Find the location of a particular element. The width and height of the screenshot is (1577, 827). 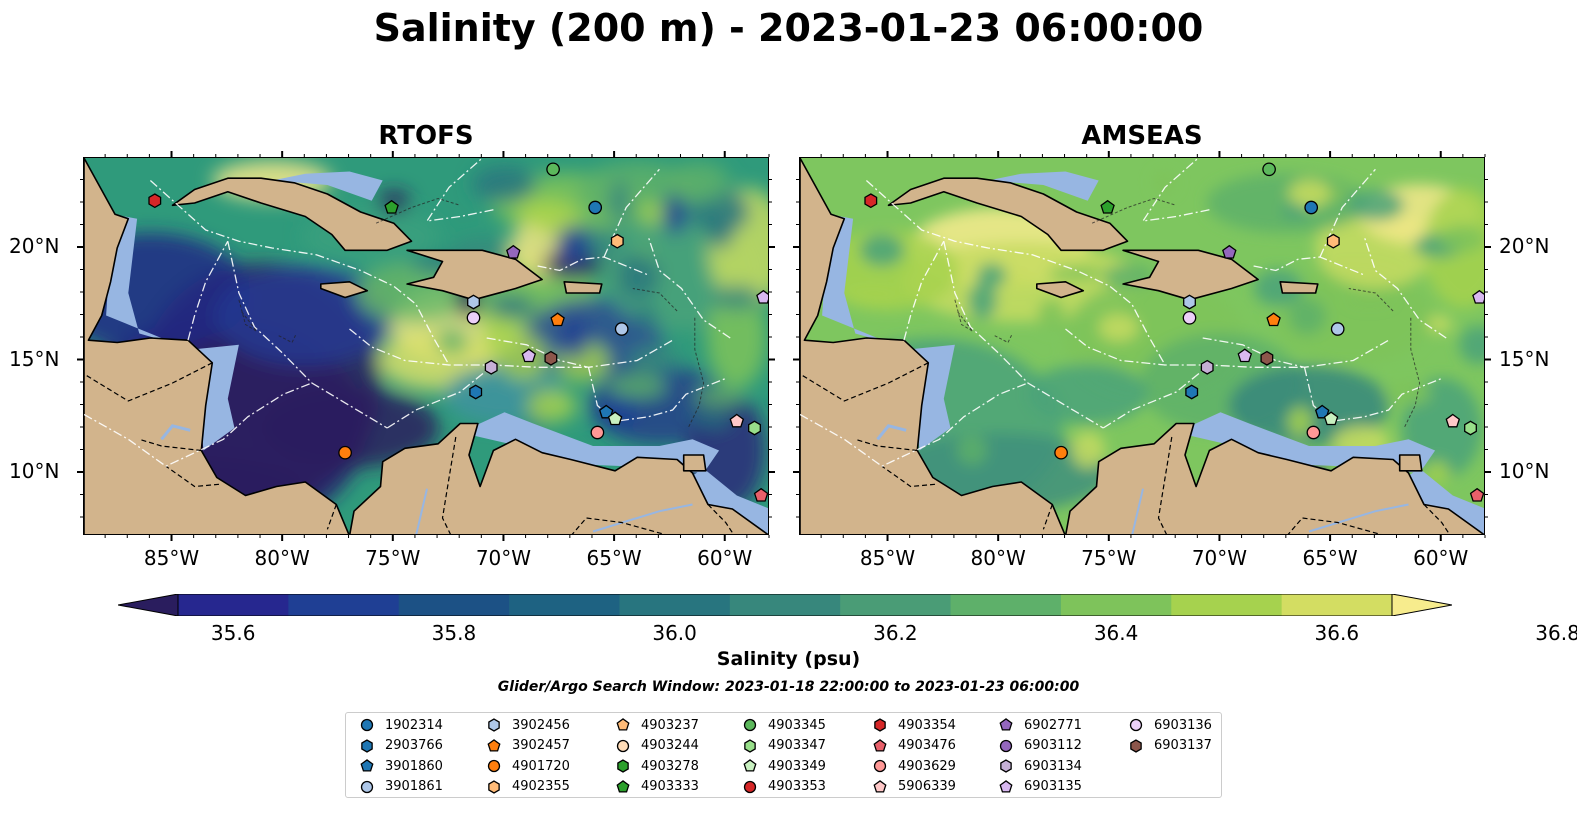

legend-label: 6903135 is located at coordinates (1053, 786).